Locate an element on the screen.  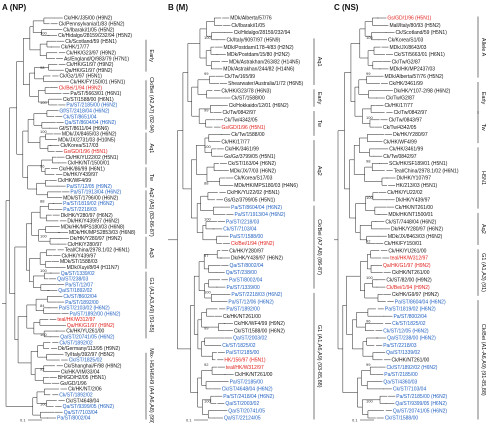
leaf-label: Ck/HK/VIM/33/04 is located at coordinates (80, 372).